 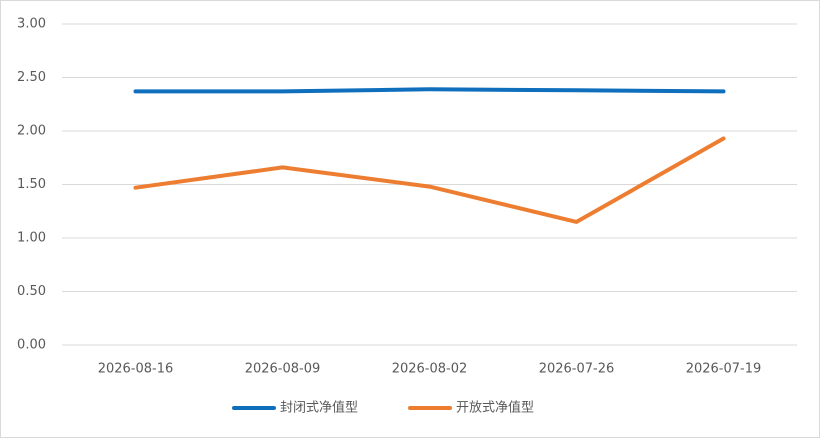 I want to click on x-tick-label: 2026-08-16, so click(x=136, y=369).